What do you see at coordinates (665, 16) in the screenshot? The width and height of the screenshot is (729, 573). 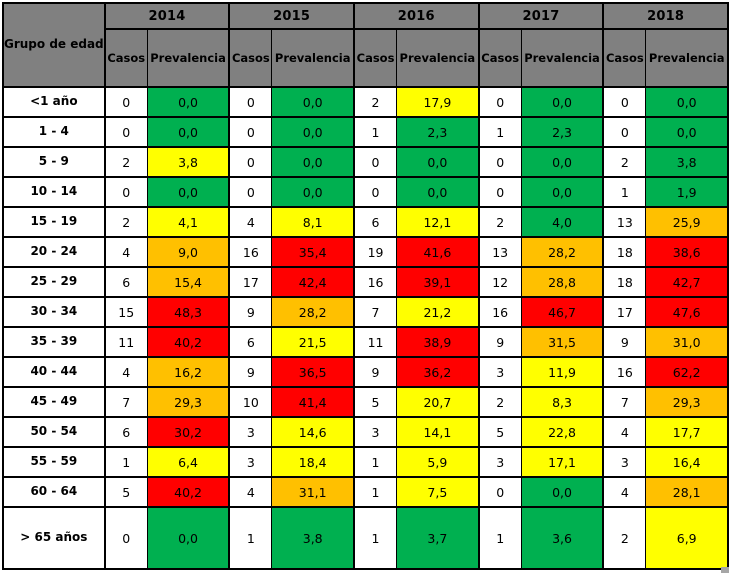 I see `year-header-2018: 2018` at bounding box center [665, 16].